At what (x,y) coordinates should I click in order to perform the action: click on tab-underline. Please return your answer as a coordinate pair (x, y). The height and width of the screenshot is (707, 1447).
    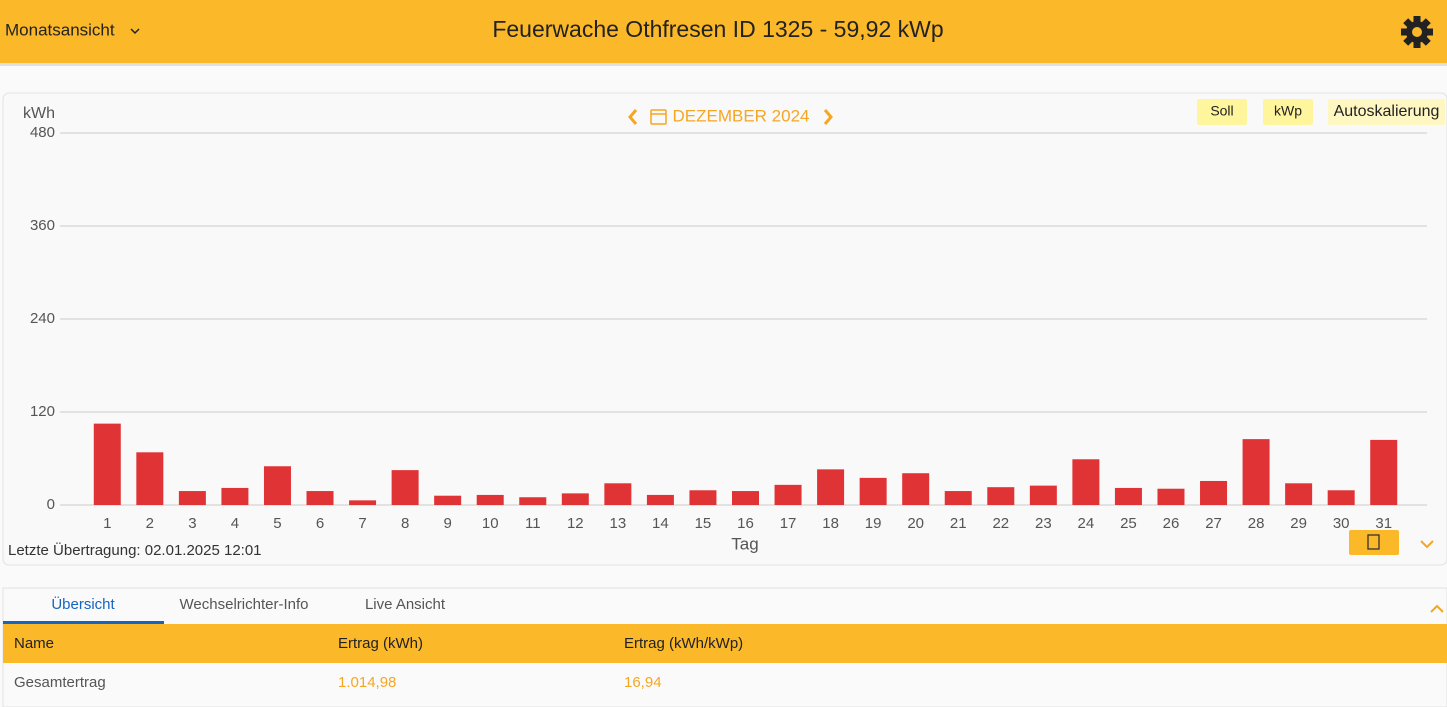
    Looking at the image, I should click on (83, 622).